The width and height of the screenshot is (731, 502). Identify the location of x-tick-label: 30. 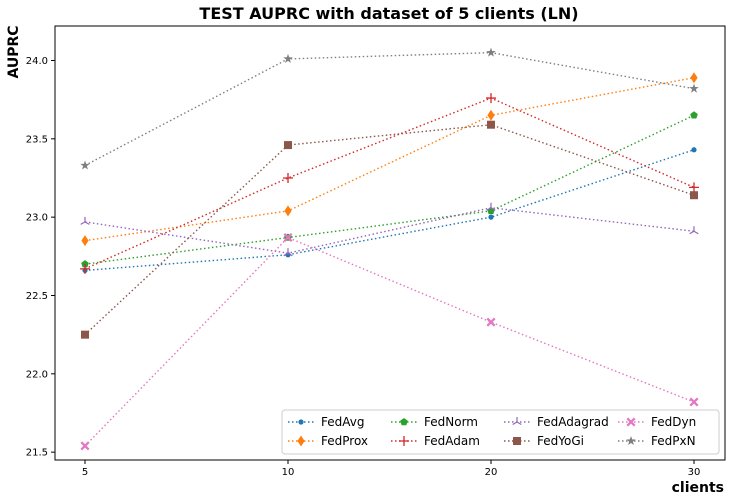
(694, 472).